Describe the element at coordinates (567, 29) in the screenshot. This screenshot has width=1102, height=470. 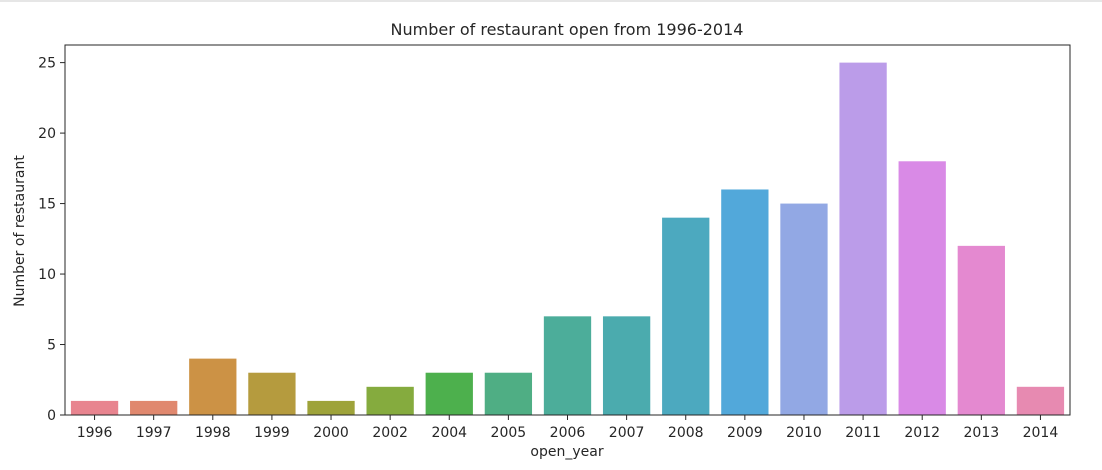
I see `chart-title: Number of restaurant open from 1996-2014` at that location.